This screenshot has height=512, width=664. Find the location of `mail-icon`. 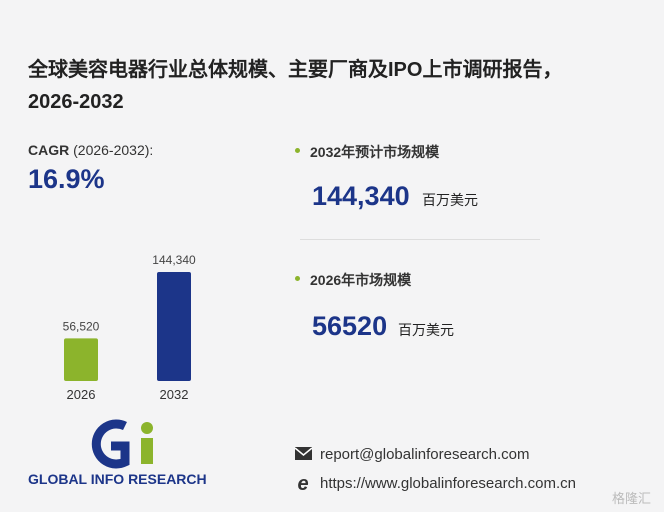

mail-icon is located at coordinates (303, 453).